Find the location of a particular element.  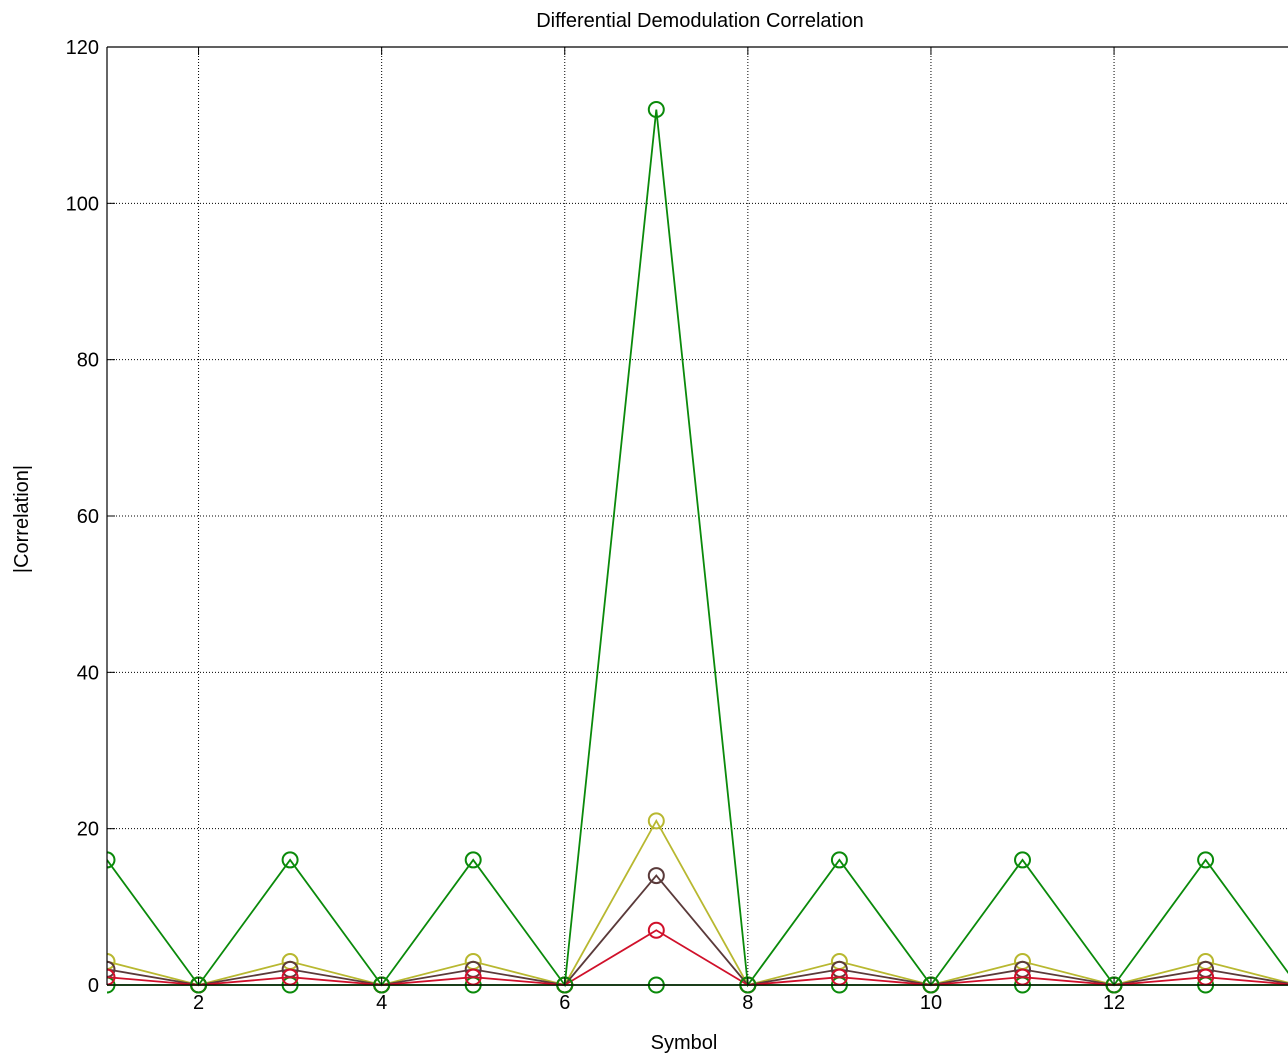

y-tick-label: 40 is located at coordinates (88, 673).